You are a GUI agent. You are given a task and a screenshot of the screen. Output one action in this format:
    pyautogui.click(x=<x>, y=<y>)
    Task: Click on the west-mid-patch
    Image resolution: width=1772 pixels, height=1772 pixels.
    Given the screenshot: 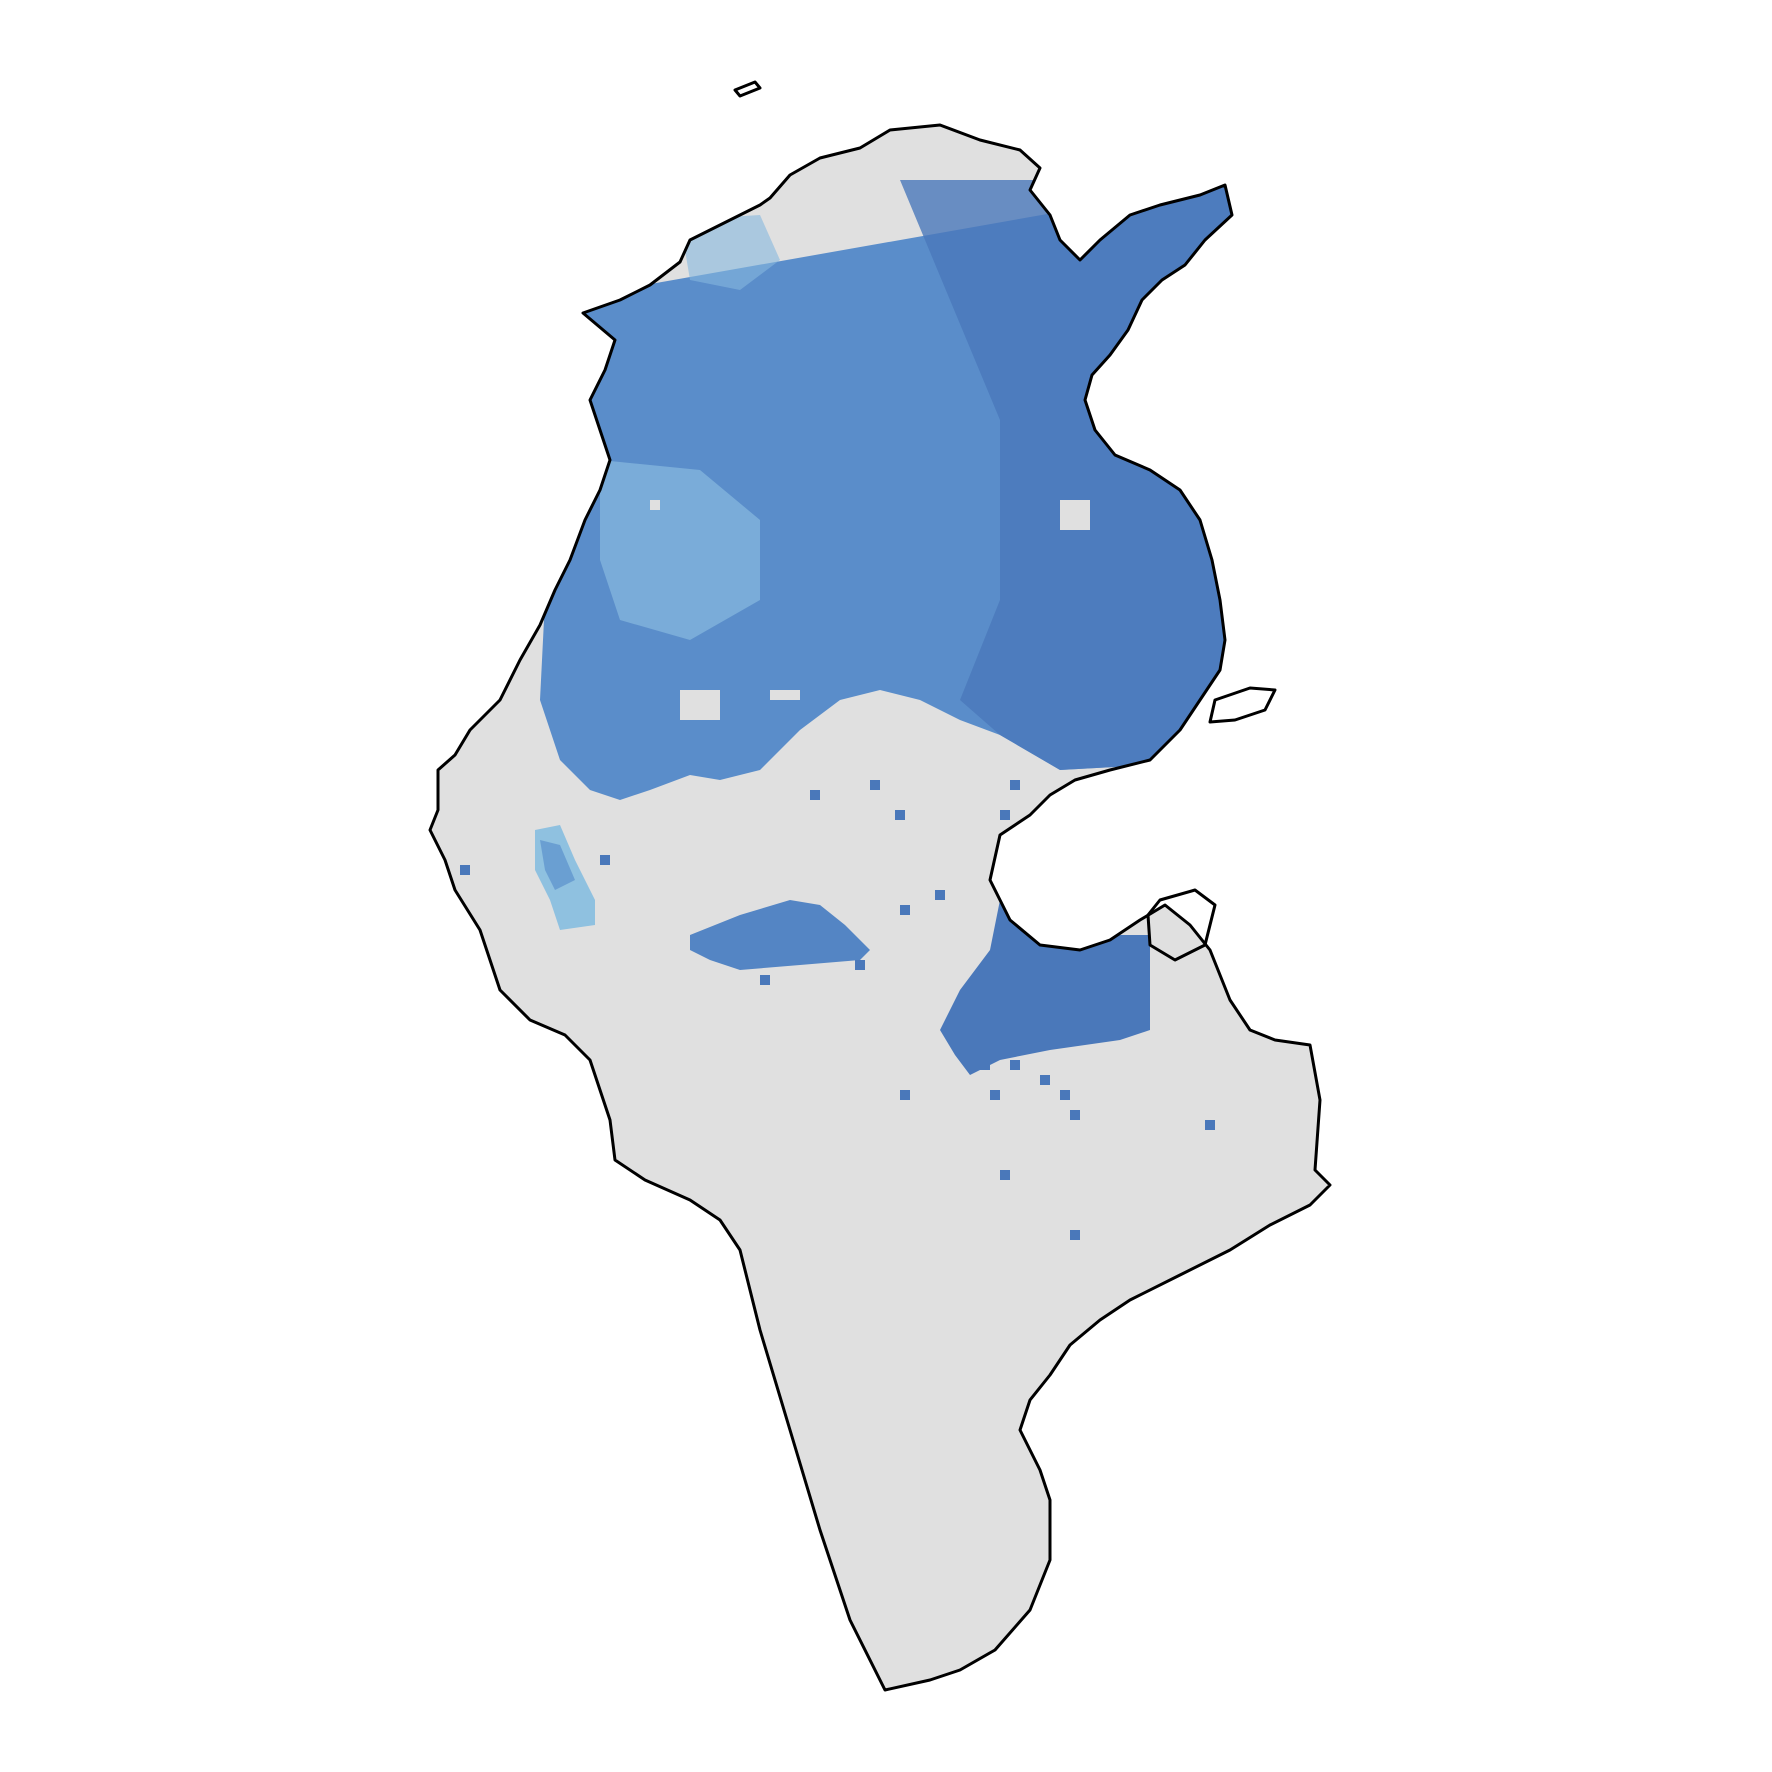 What is the action you would take?
    pyautogui.click(x=557, y=865)
    